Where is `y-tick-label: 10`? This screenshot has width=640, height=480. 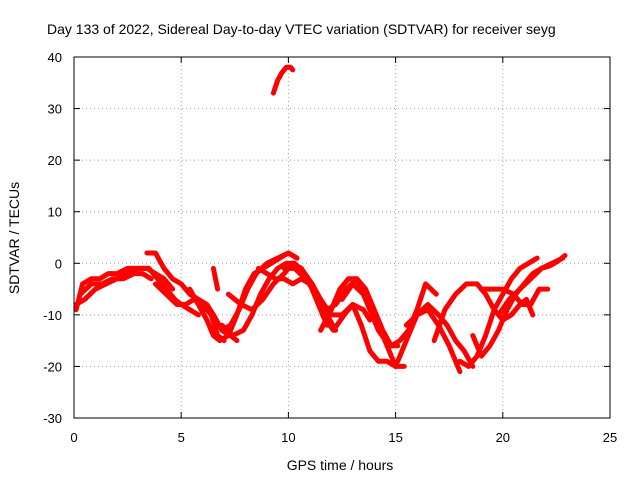 y-tick-label: 10 is located at coordinates (55, 212).